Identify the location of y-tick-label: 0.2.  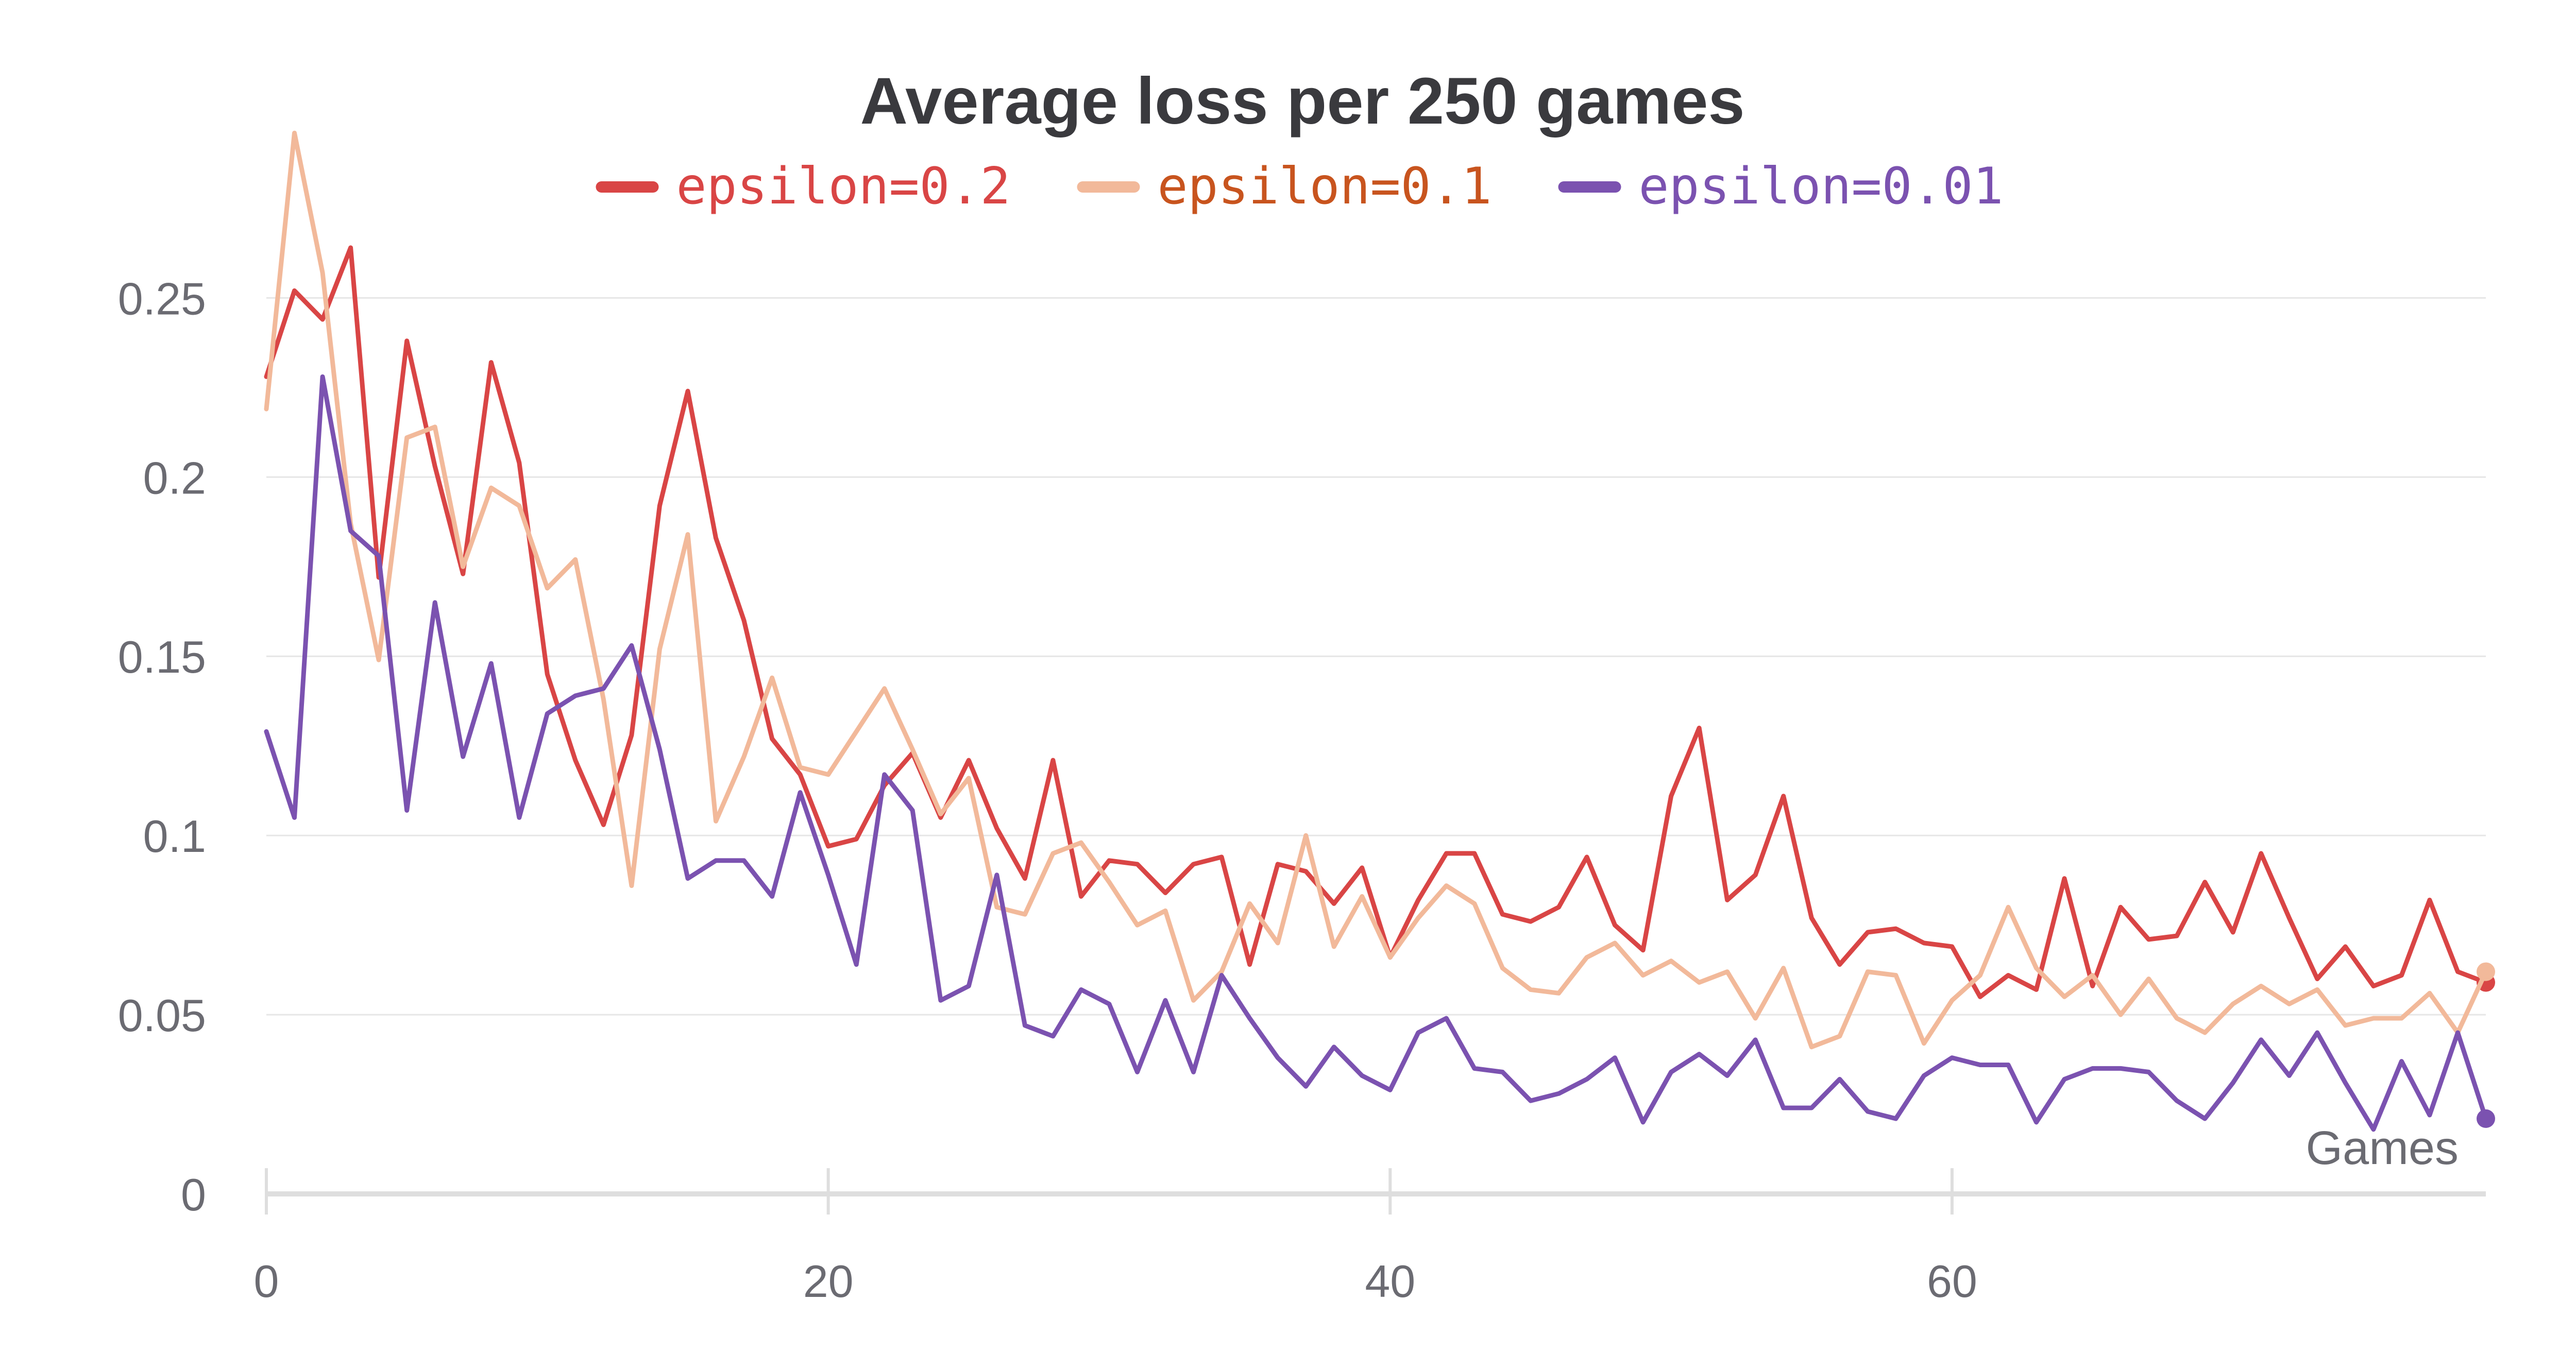
(174, 477).